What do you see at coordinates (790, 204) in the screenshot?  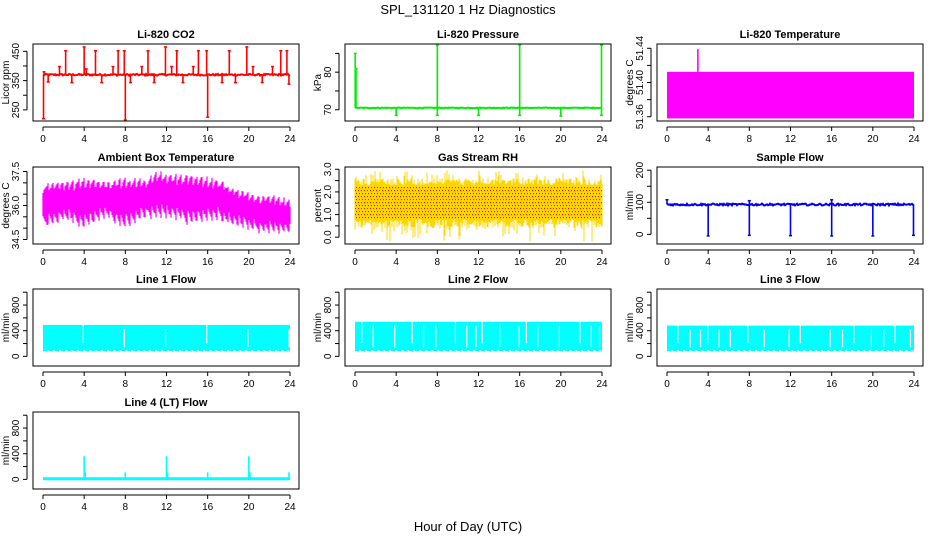 I see `data-line` at bounding box center [790, 204].